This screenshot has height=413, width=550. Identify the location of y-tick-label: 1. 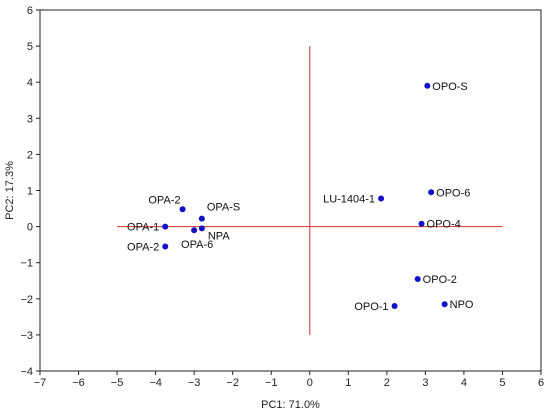
(30, 192).